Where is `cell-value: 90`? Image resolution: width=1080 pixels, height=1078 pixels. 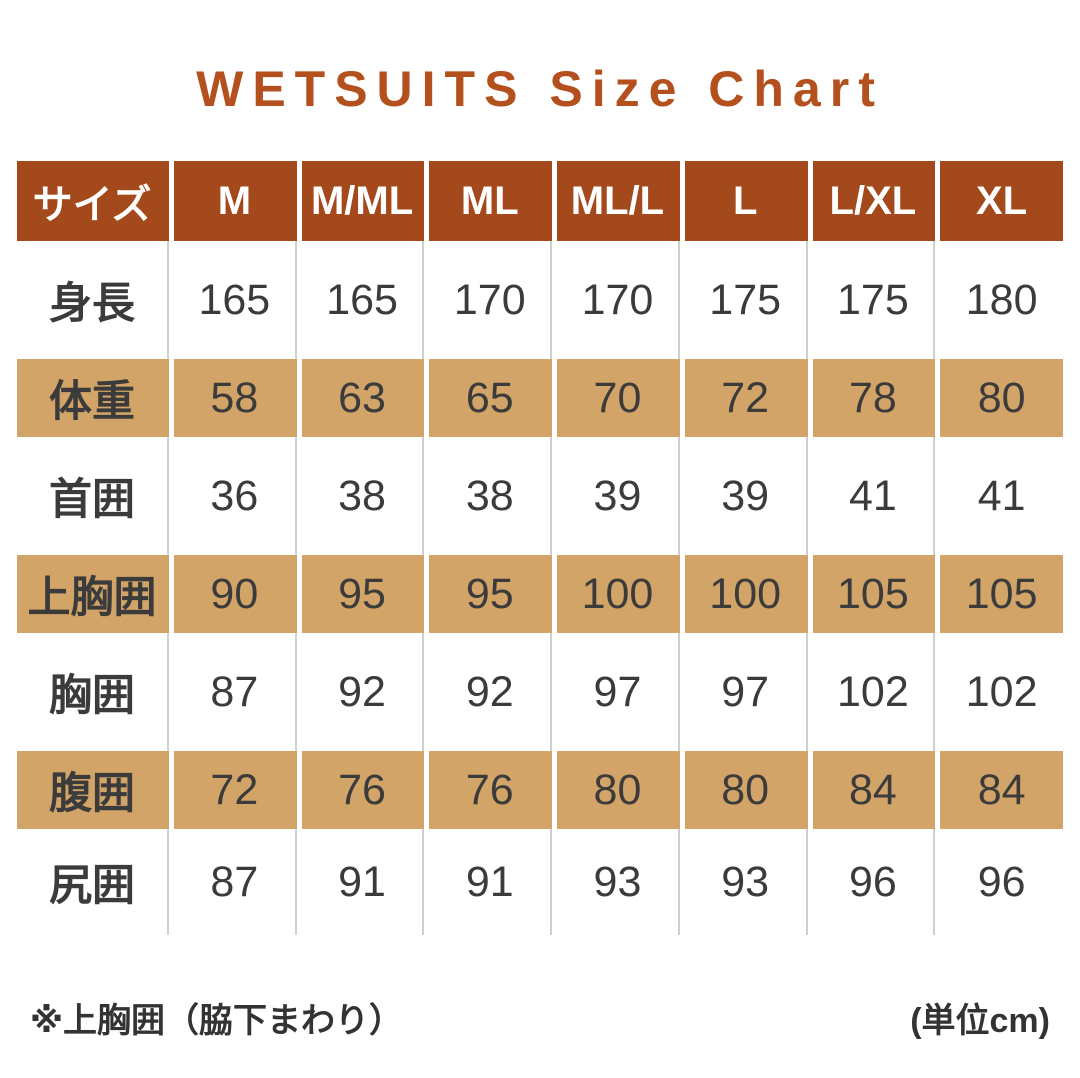
cell-value: 90 is located at coordinates (235, 594).